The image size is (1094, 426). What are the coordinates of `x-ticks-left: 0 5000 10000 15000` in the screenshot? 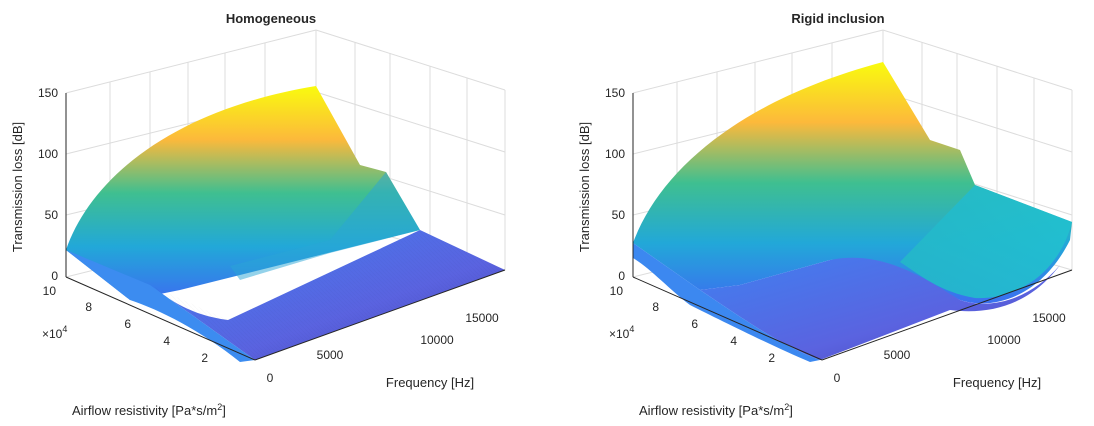 It's located at (383, 348).